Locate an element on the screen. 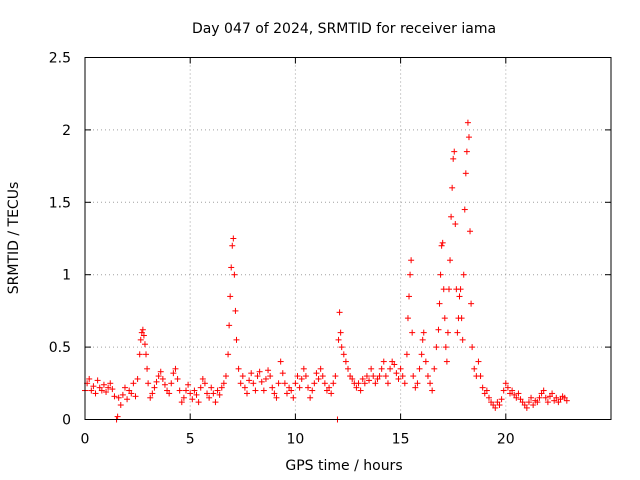 The image size is (640, 480). x-tick-label: 20 is located at coordinates (506, 440).